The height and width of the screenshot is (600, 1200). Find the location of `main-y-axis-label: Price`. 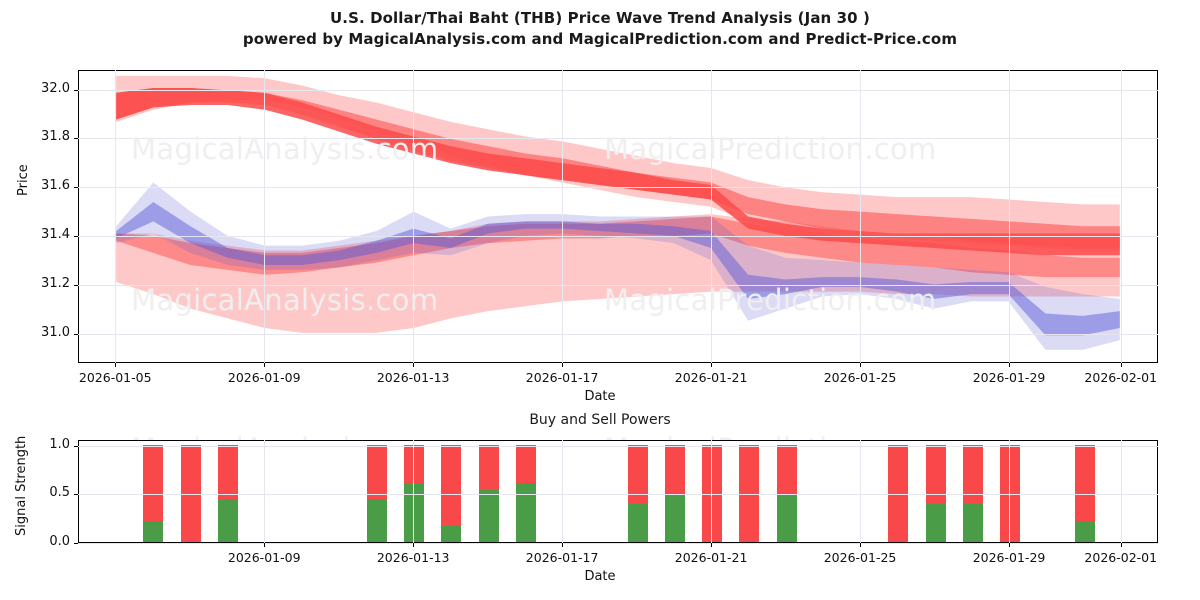

main-y-axis-label: Price is located at coordinates (23, 180).